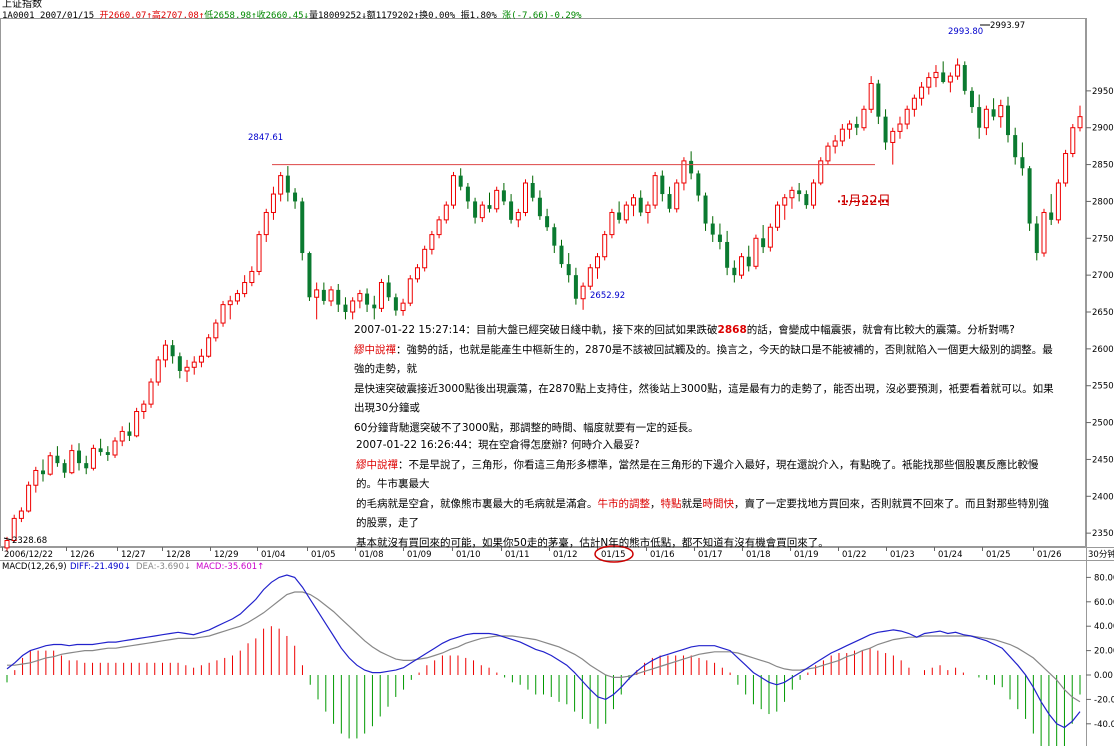 The width and height of the screenshot is (1114, 746). What do you see at coordinates (1104, 725) in the screenshot?
I see `macd-y-tick-label: -40.00` at bounding box center [1104, 725].